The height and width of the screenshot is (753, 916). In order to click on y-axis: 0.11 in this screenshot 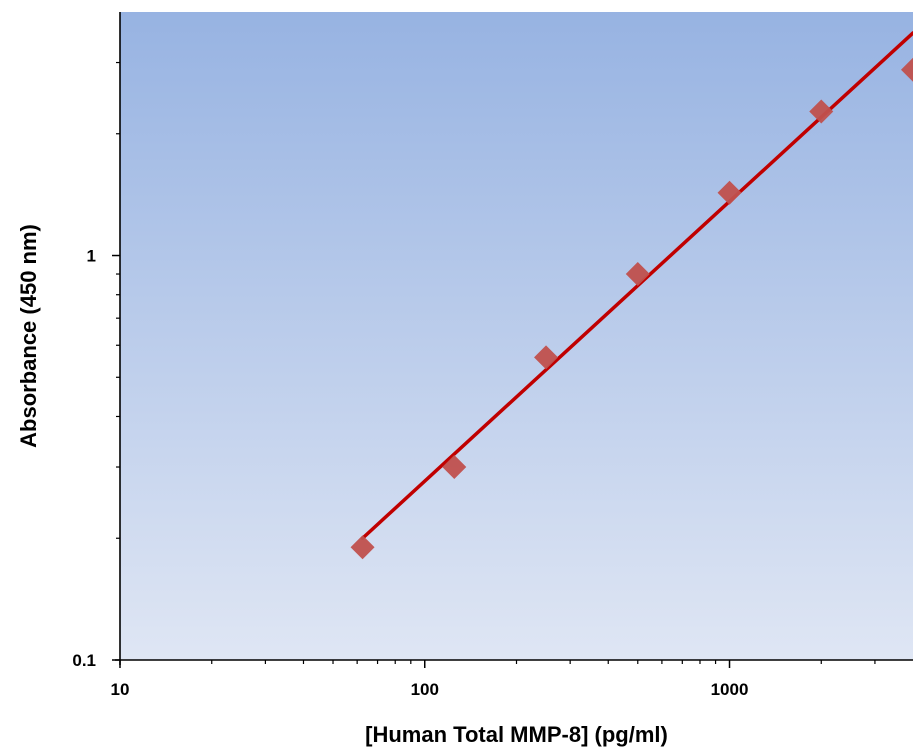, I will do `click(96, 341)`.